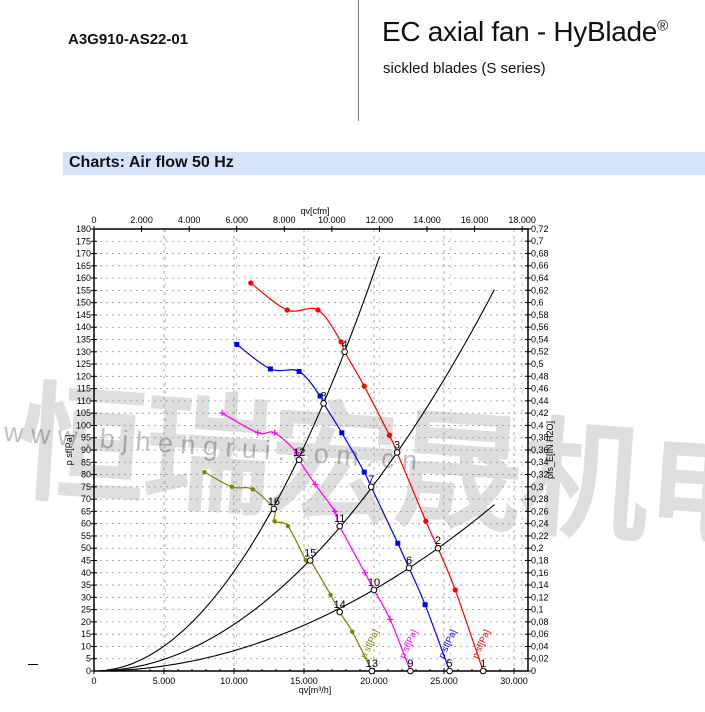 The image size is (705, 712). What do you see at coordinates (374, 583) in the screenshot?
I see `operating-point-label: 10` at bounding box center [374, 583].